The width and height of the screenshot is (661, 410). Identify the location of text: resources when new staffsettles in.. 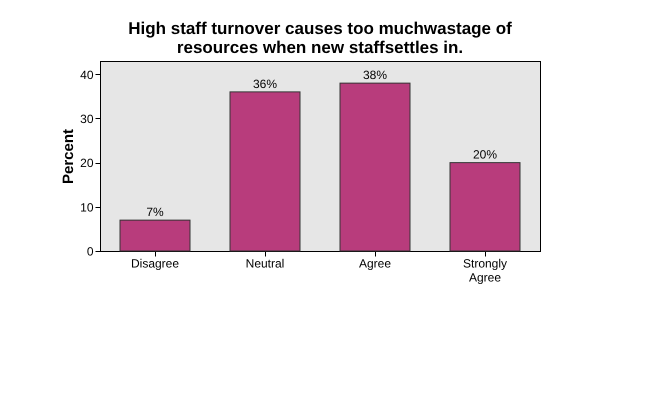
(320, 47).